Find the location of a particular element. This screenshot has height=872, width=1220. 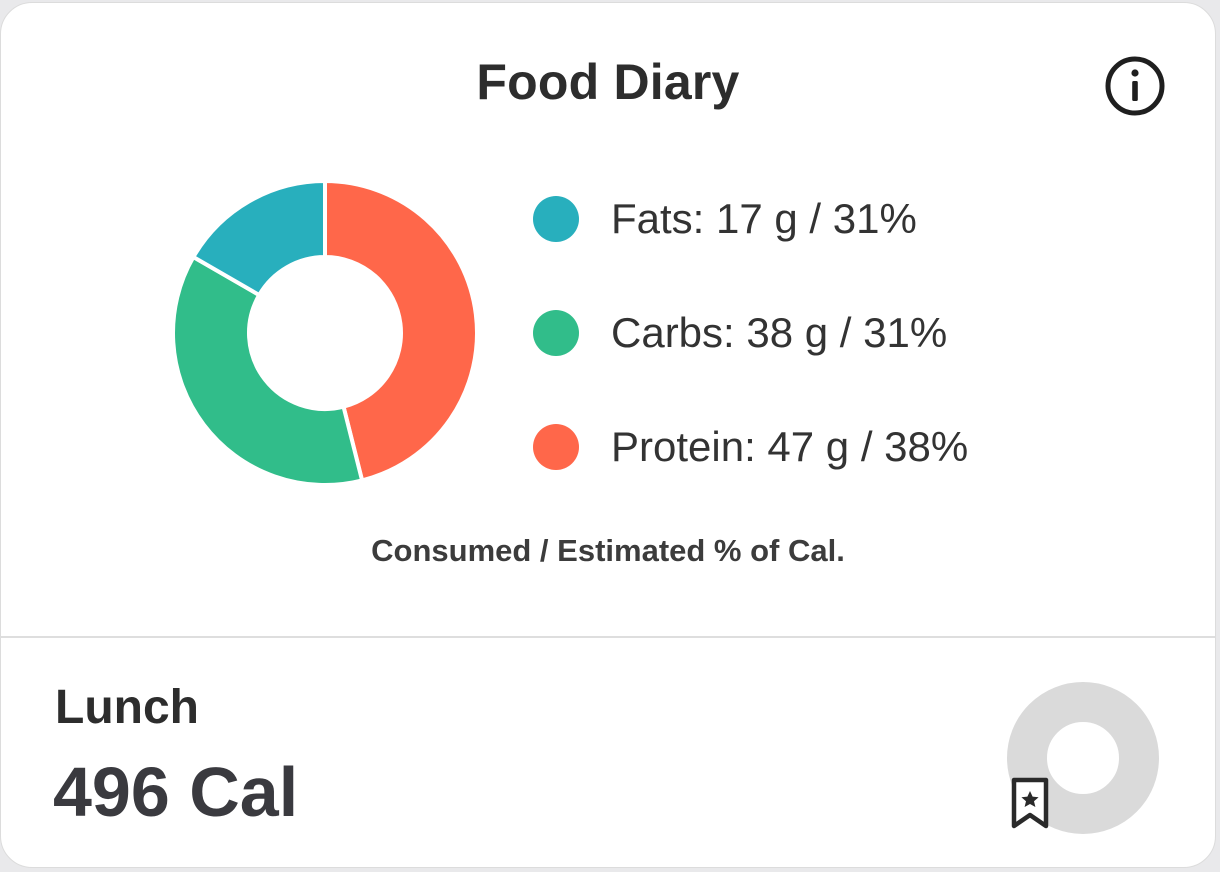

donut-slice-protein is located at coordinates (401, 330).